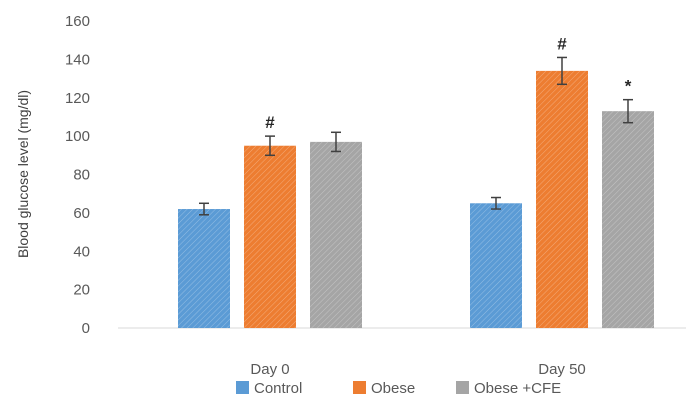  I want to click on y-axis-ticks: 0 20 40 60 80 100 120 140 160, so click(77, 175).